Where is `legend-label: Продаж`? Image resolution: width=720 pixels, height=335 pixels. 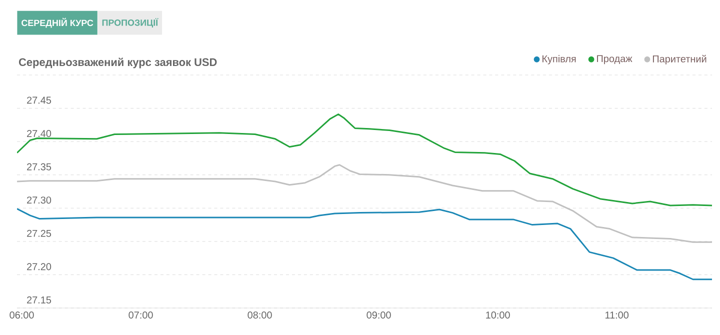
legend-label: Продаж is located at coordinates (614, 59).